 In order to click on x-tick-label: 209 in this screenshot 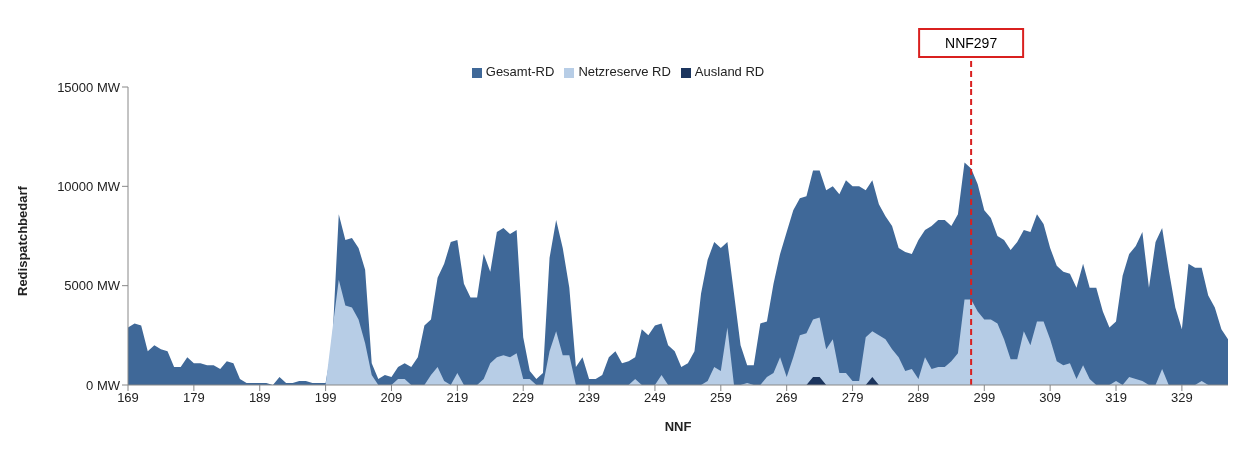, I will do `click(391, 398)`.